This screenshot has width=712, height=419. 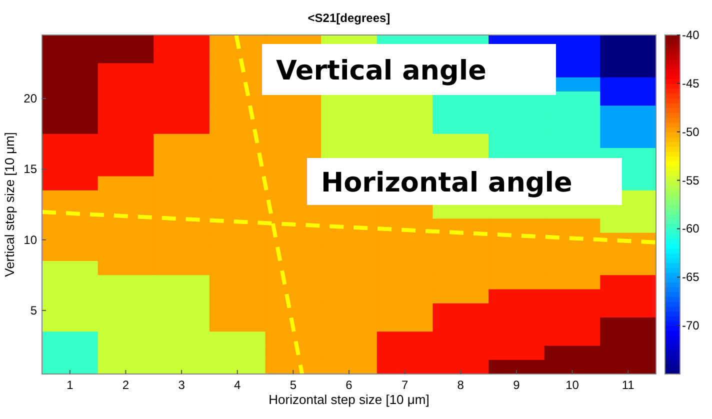 I want to click on x-tick-label: 9, so click(x=516, y=385).